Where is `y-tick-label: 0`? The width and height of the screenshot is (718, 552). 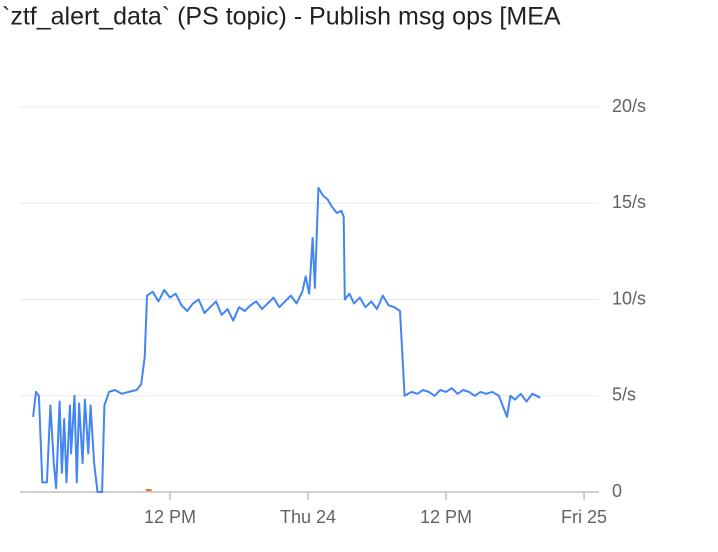 y-tick-label: 0 is located at coordinates (617, 491).